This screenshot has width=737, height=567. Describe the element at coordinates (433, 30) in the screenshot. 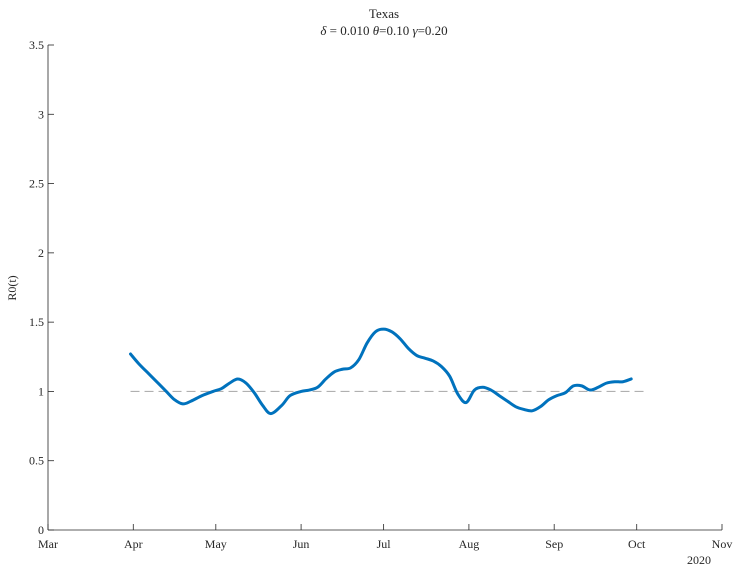

I see `subtitle-text: =0.20` at that location.